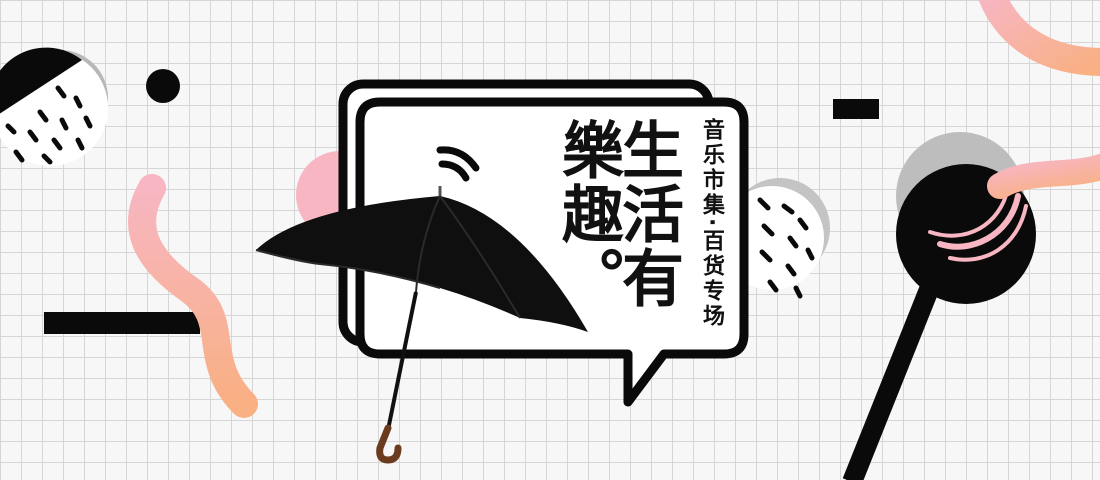  What do you see at coordinates (54, 106) in the screenshot?
I see `dashed-circle-top-left` at bounding box center [54, 106].